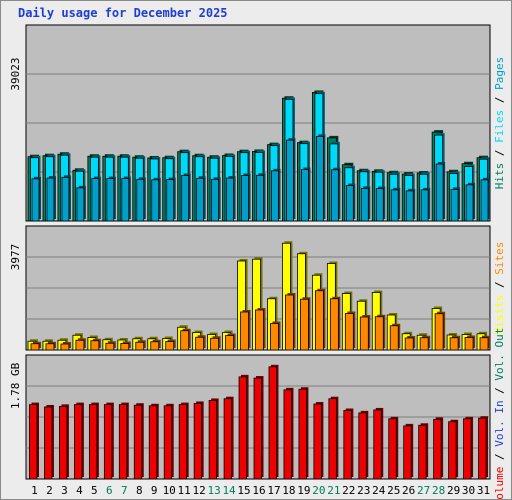 Image resolution: width=512 pixels, height=500 pixels. Describe the element at coordinates (499, 414) in the screenshot. I see `panel-legend: Volume / Vol. In / Vol. Out` at that location.